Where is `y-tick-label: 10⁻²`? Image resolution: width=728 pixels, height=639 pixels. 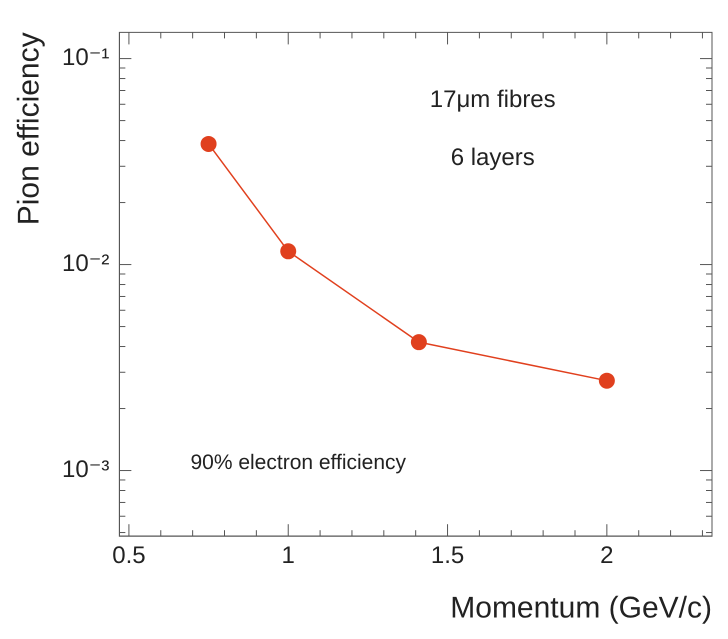
y-tick-label: 10⁻² is located at coordinates (86, 264).